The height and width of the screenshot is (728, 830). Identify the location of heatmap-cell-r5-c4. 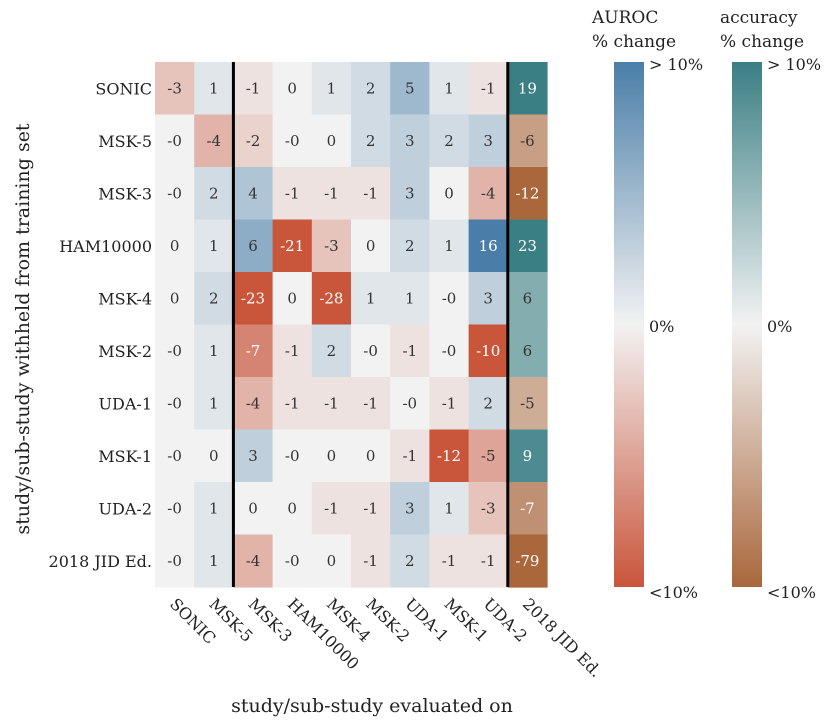
(331, 351).